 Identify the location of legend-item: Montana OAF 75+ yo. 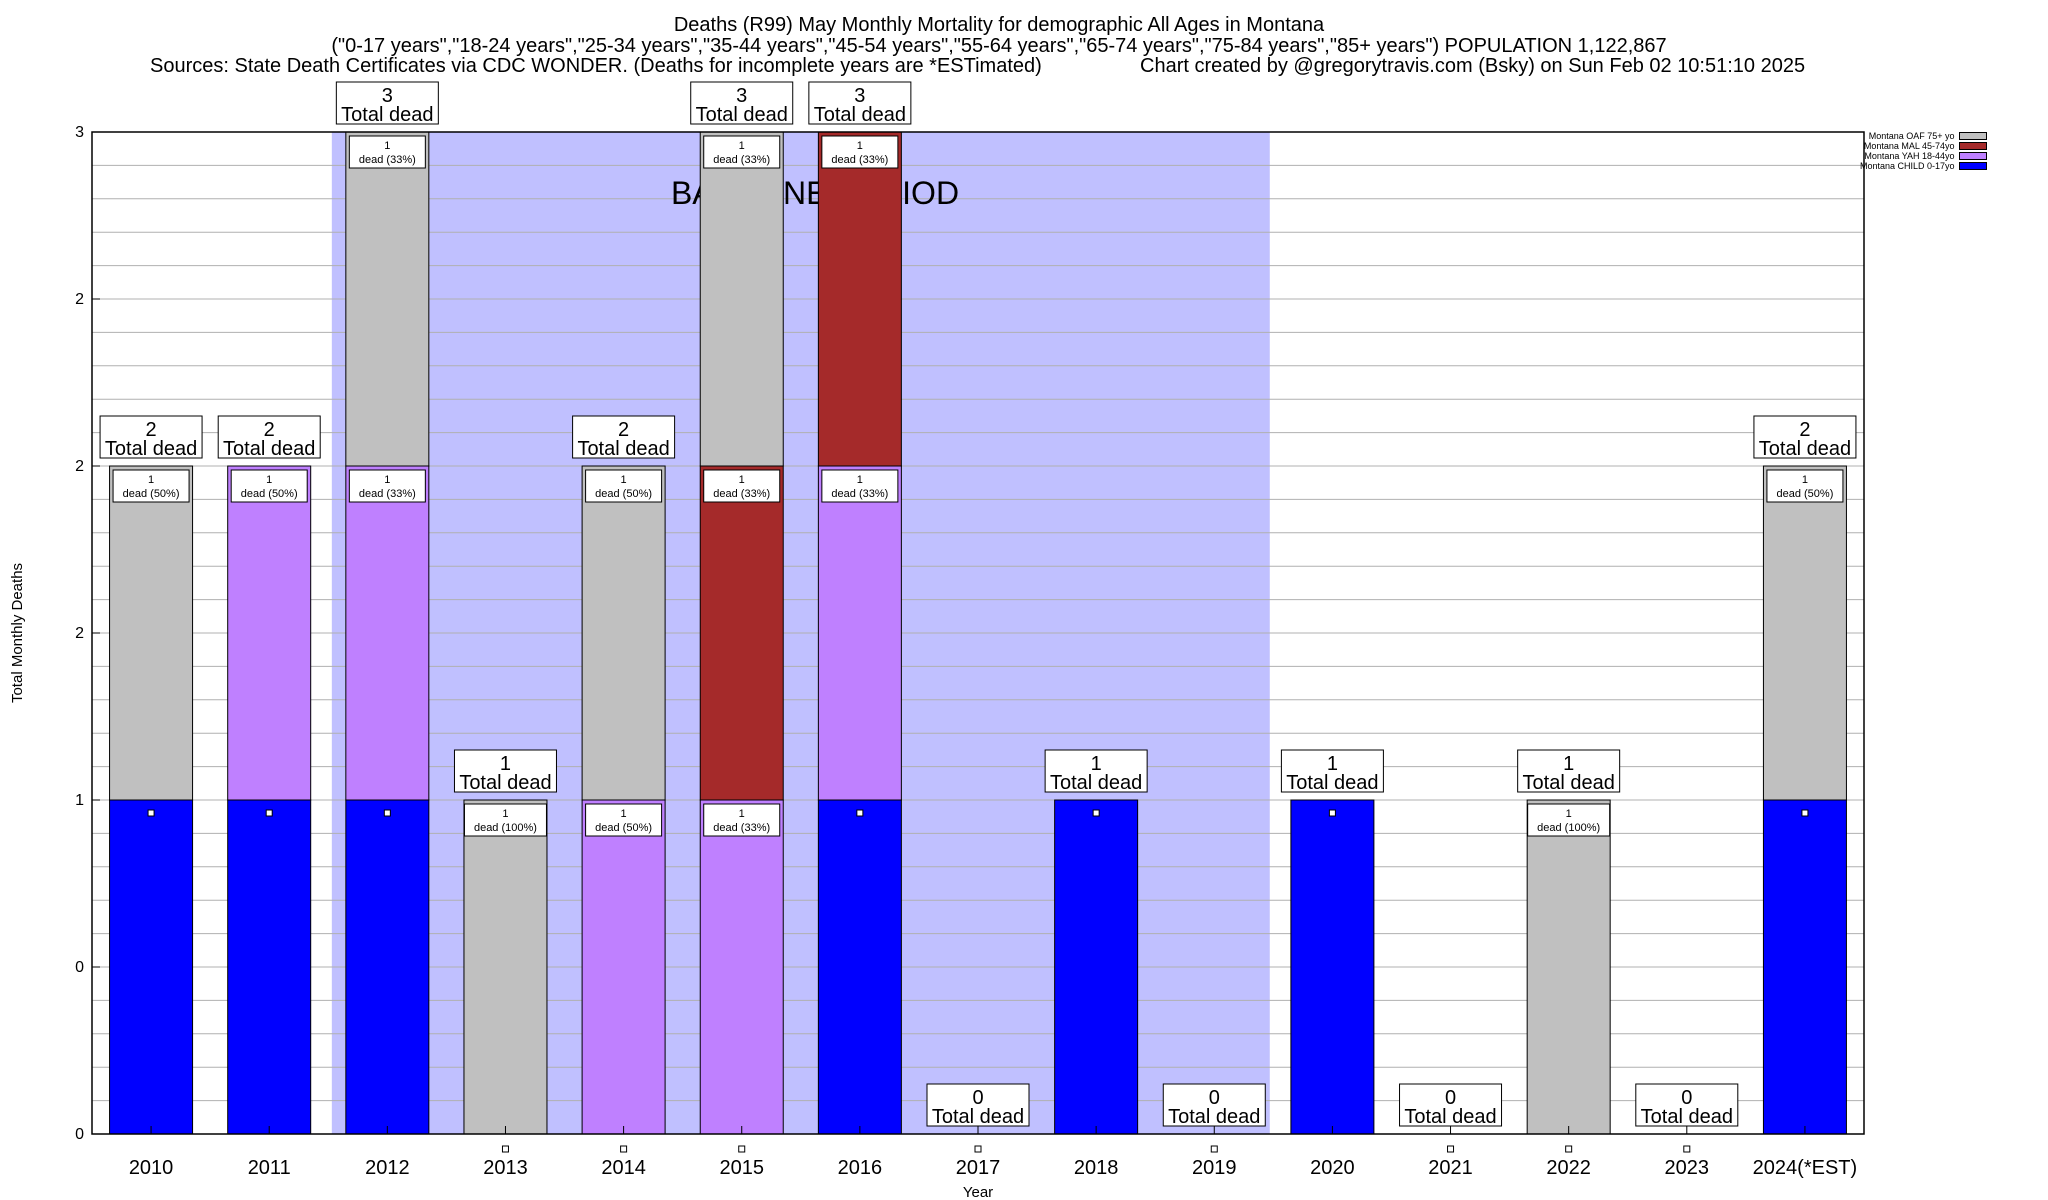
(1923, 136).